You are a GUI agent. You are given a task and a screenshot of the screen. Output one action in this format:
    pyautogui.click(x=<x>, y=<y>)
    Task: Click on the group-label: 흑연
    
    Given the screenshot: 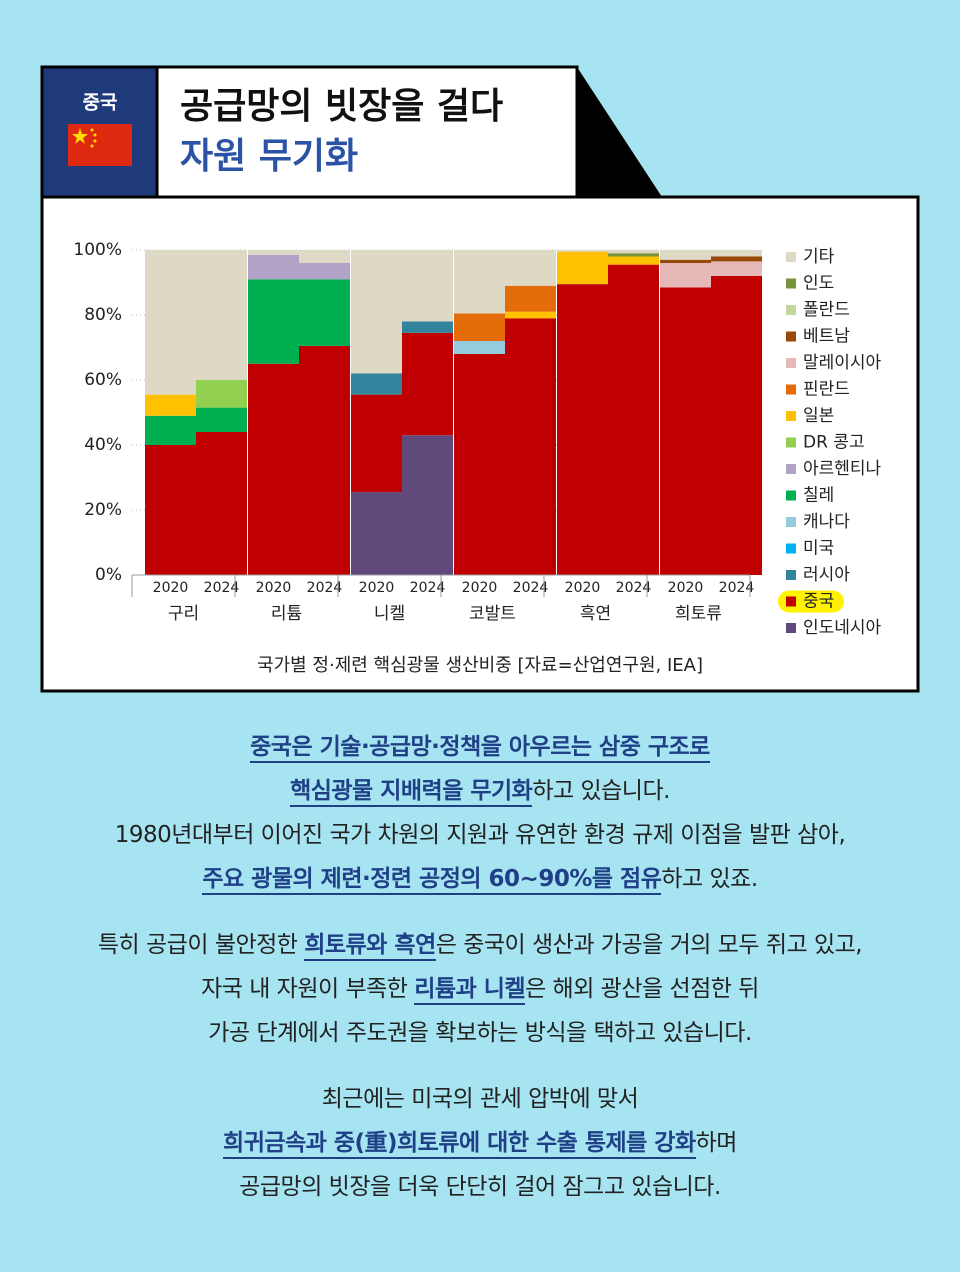 What is the action you would take?
    pyautogui.click(x=595, y=614)
    